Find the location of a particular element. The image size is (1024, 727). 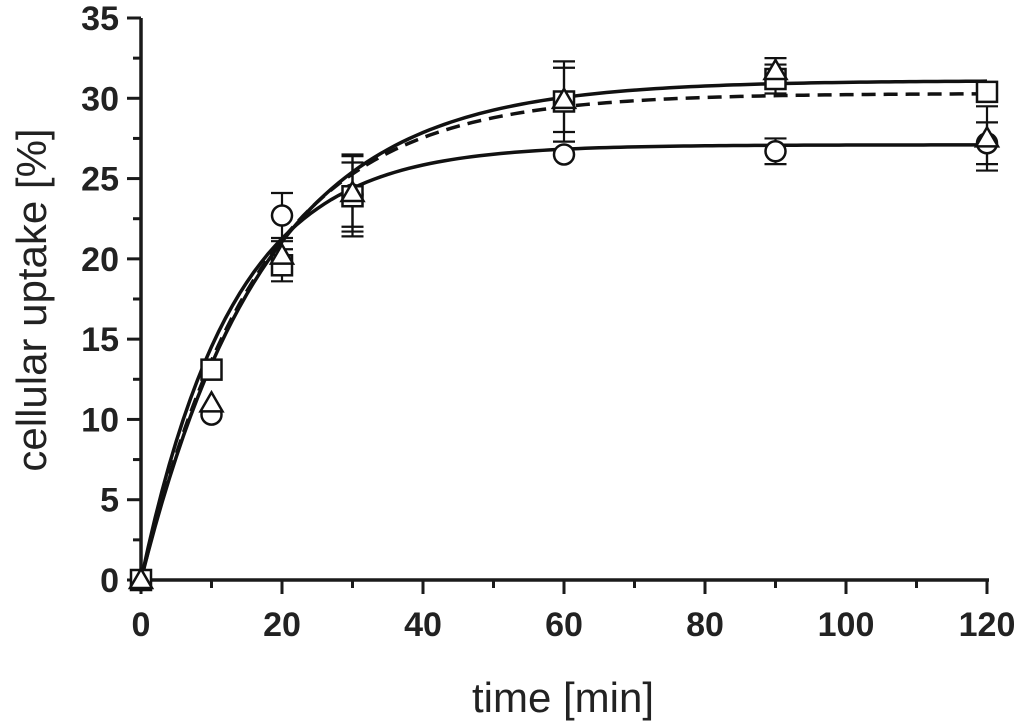

x-tick-label: 0 is located at coordinates (141, 625).